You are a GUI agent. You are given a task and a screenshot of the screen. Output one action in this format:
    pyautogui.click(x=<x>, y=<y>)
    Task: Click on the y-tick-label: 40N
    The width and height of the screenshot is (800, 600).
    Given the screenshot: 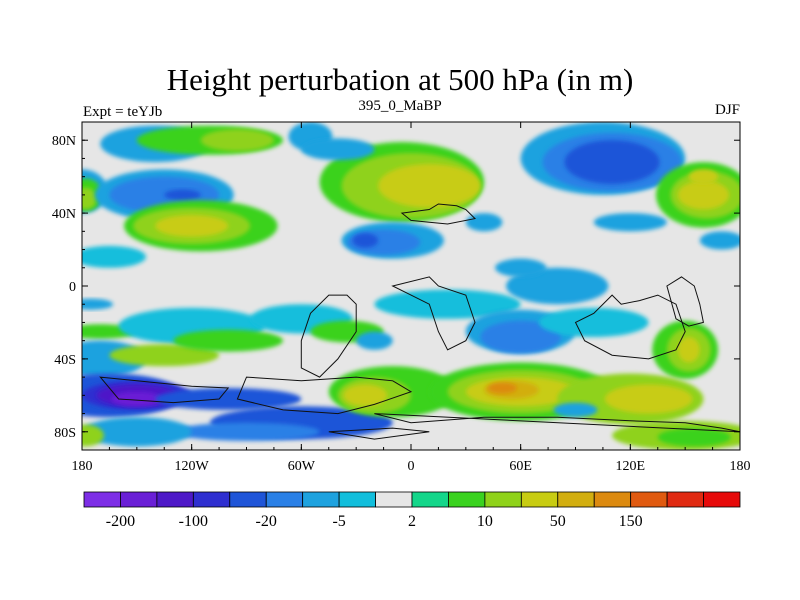 What is the action you would take?
    pyautogui.click(x=64, y=214)
    